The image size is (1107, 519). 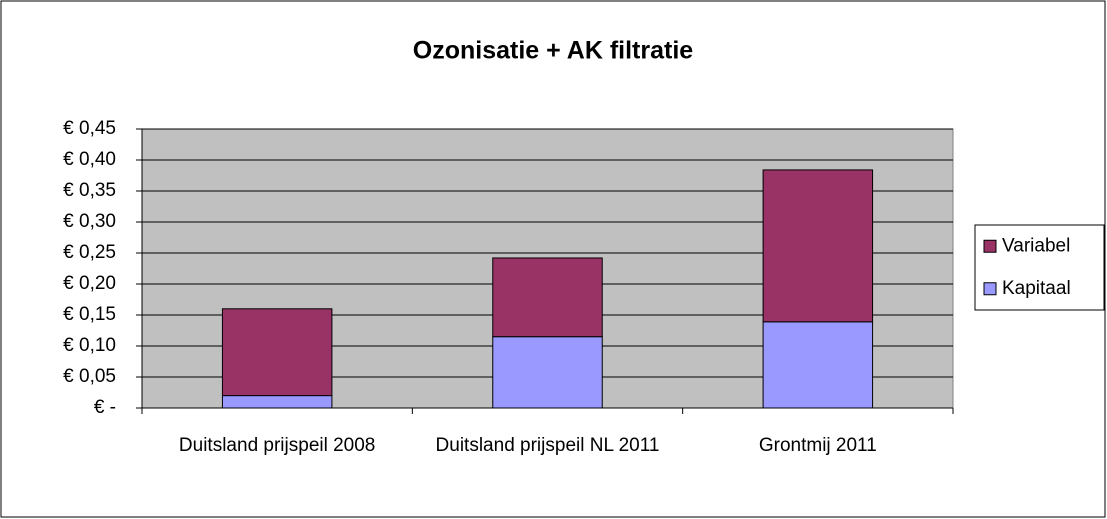 I want to click on y-tick-label: € 0,25, so click(x=89, y=252).